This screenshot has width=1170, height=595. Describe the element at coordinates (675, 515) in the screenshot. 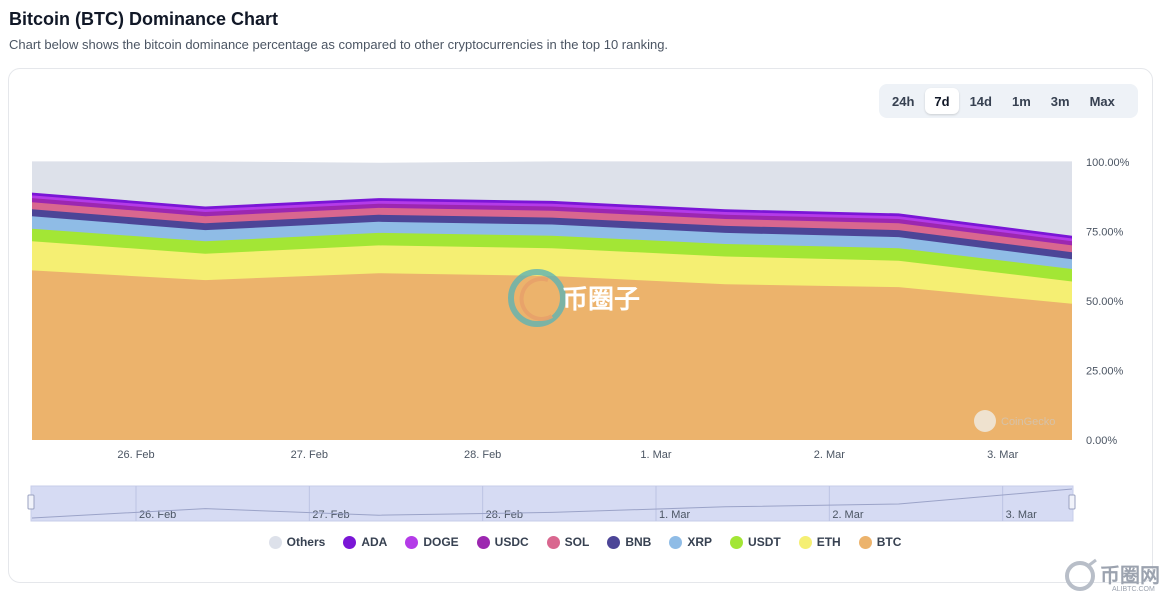

I see `navigator-tick-label: 1. Mar` at that location.